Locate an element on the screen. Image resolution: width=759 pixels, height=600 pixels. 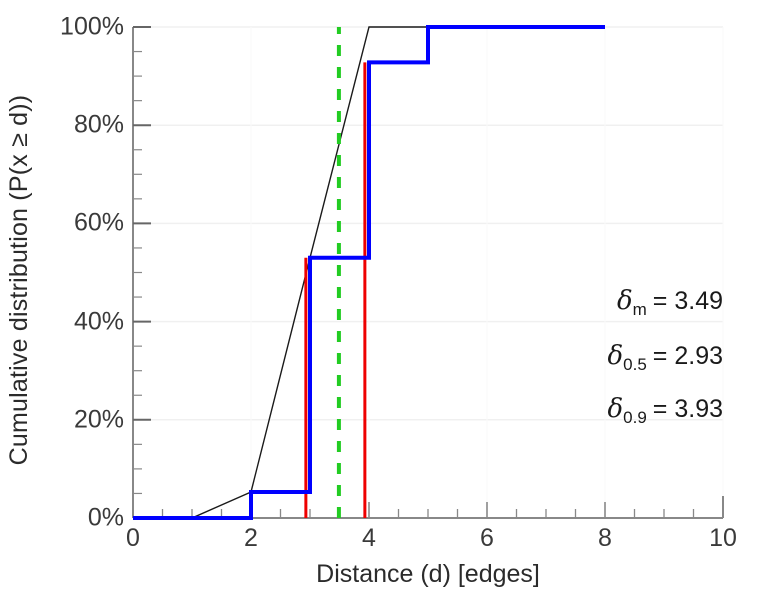
x-tick-label: 4 is located at coordinates (369, 538).